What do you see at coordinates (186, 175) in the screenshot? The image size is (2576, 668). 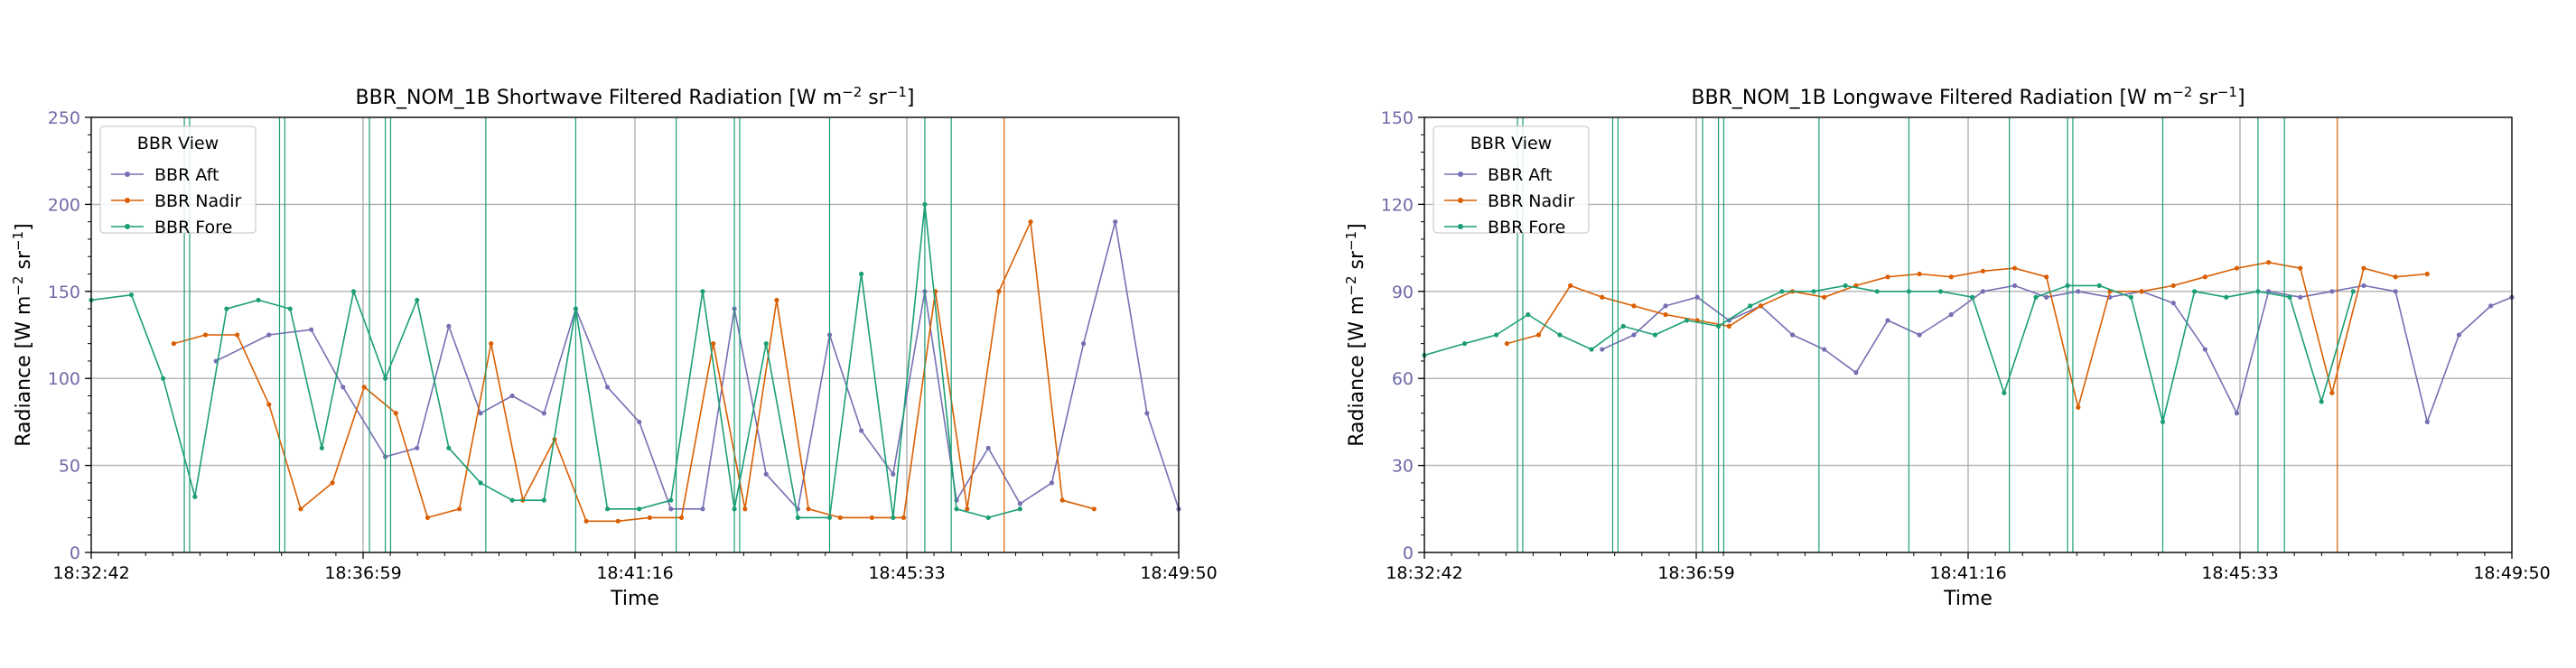 I see `legend-label-bbr-aft: BBR Aft` at bounding box center [186, 175].